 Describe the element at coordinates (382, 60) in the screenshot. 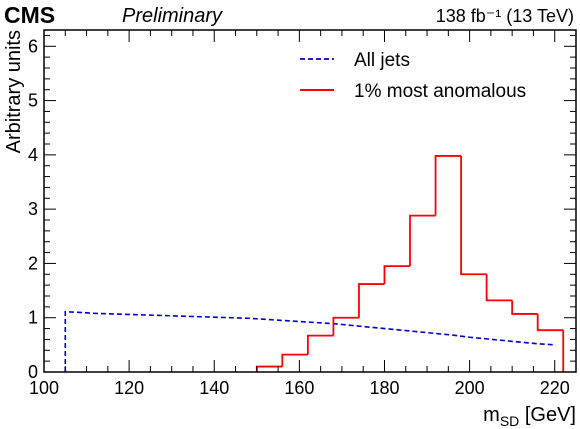

I see `legend-label-all-jets: All jets` at that location.